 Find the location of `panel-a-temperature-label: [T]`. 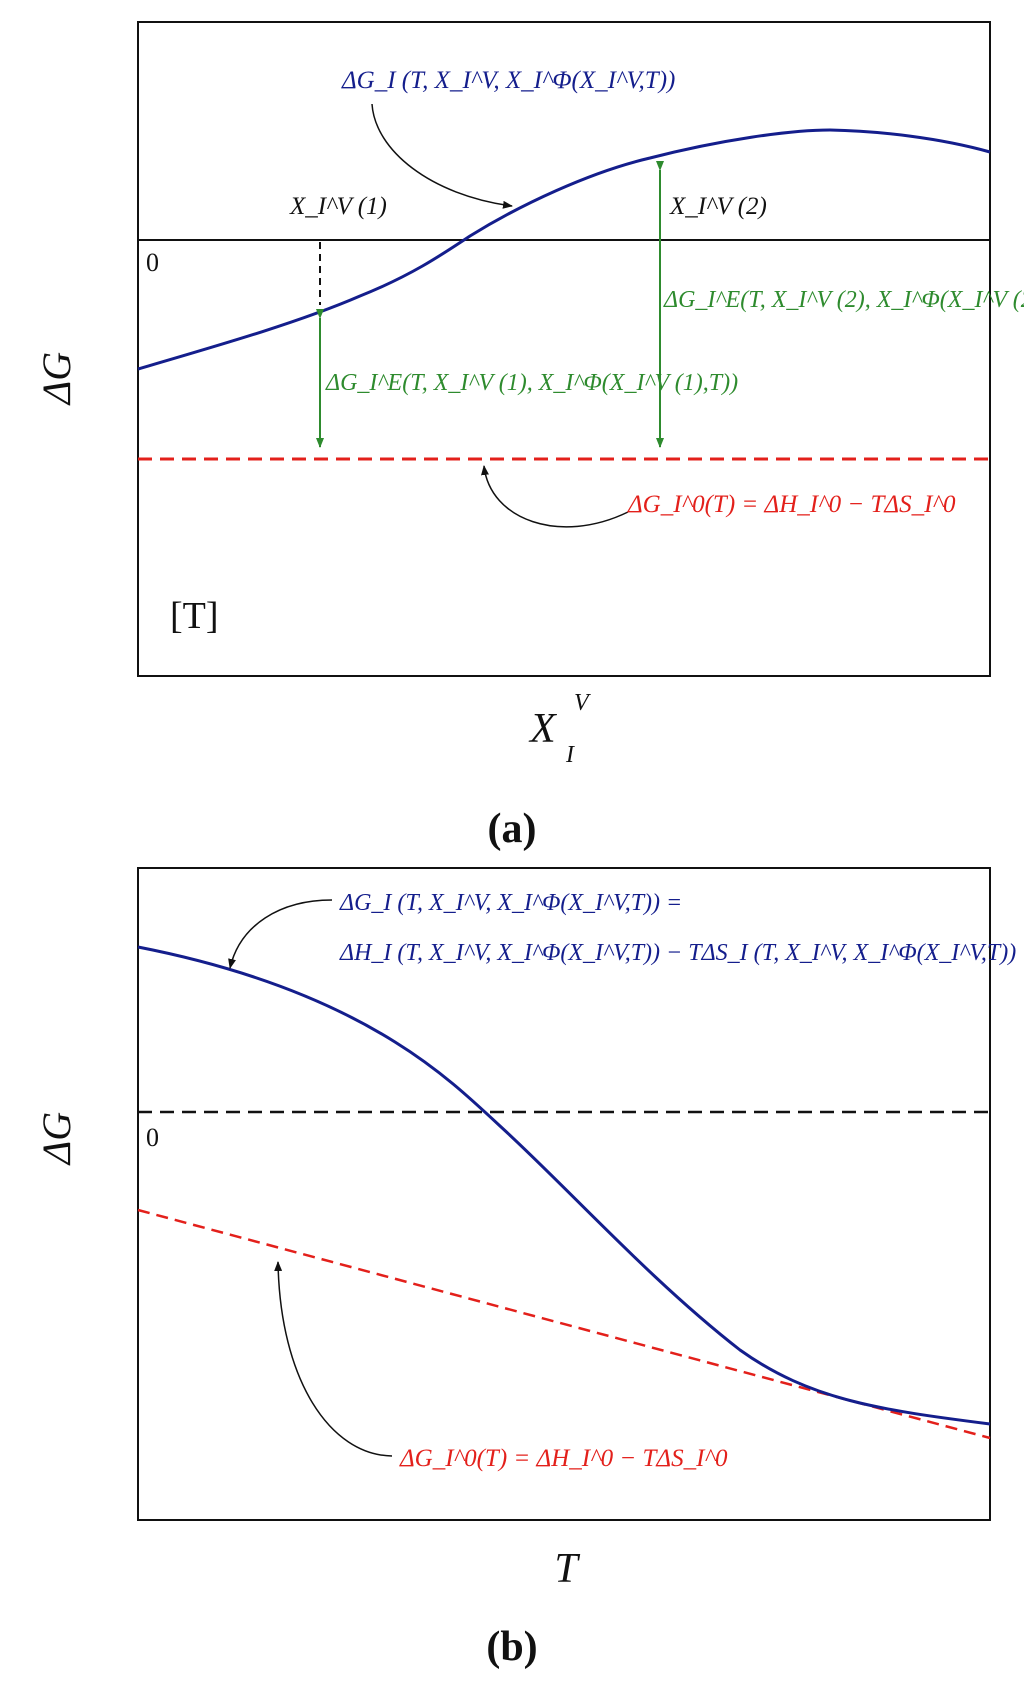

panel-a-temperature-label: [T] is located at coordinates (194, 616).